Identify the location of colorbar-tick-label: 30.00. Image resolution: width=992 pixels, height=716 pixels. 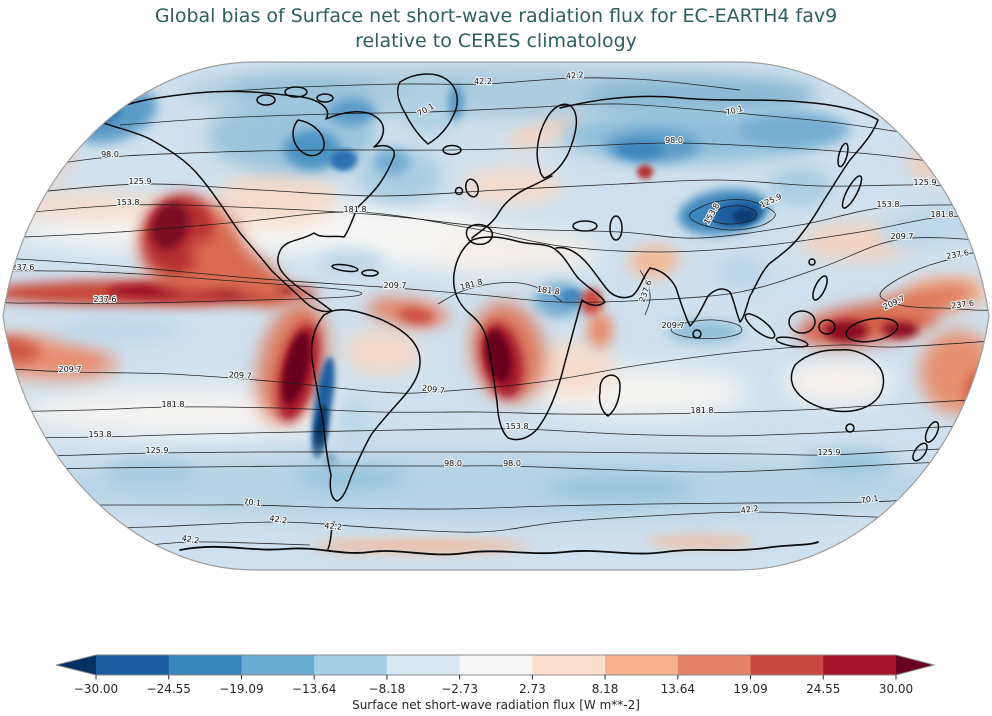
(896, 689).